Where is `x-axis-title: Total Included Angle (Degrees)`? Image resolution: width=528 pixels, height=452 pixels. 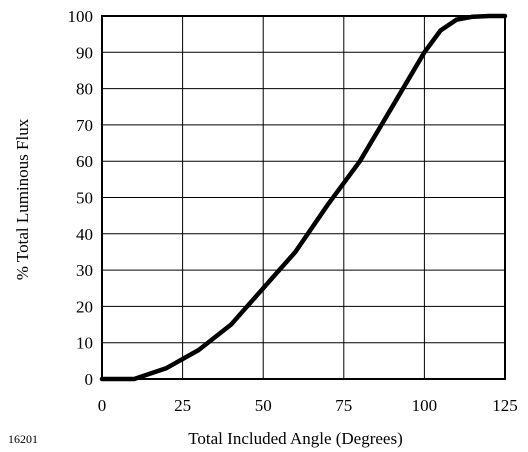 x-axis-title: Total Included Angle (Degrees) is located at coordinates (295, 438).